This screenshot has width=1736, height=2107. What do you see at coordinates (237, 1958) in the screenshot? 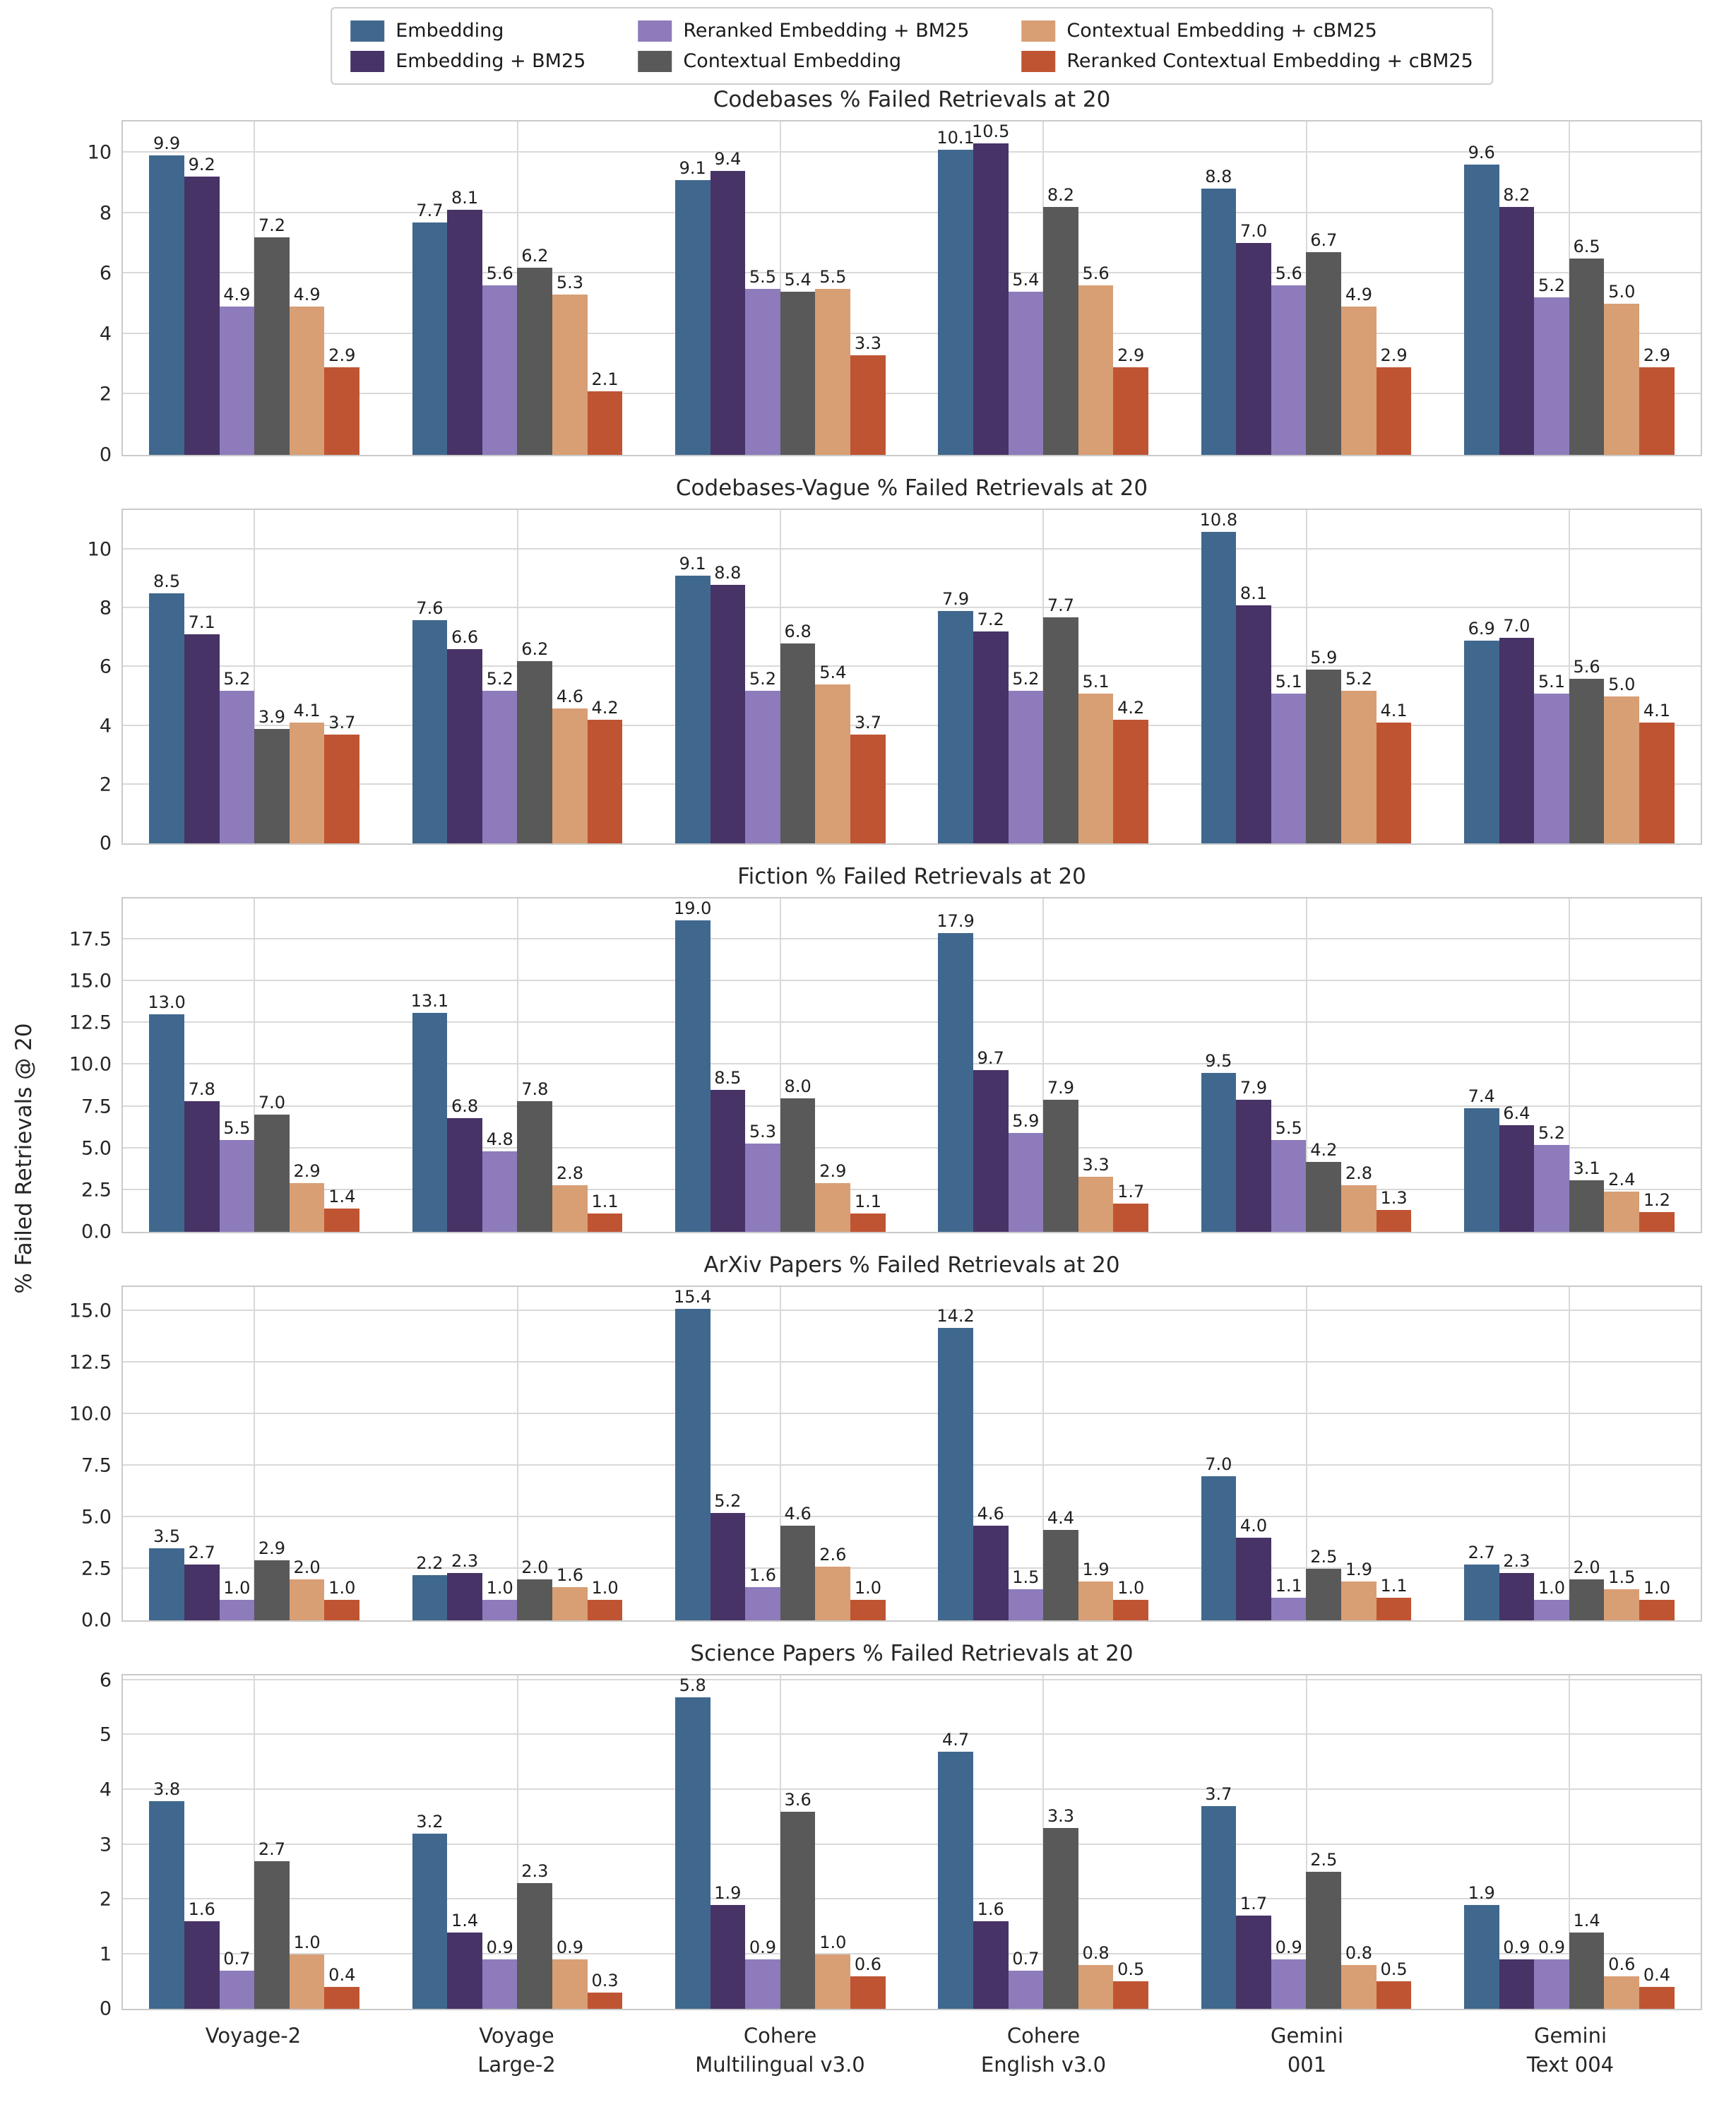
I see `bar-value-label: 0.7` at bounding box center [237, 1958].